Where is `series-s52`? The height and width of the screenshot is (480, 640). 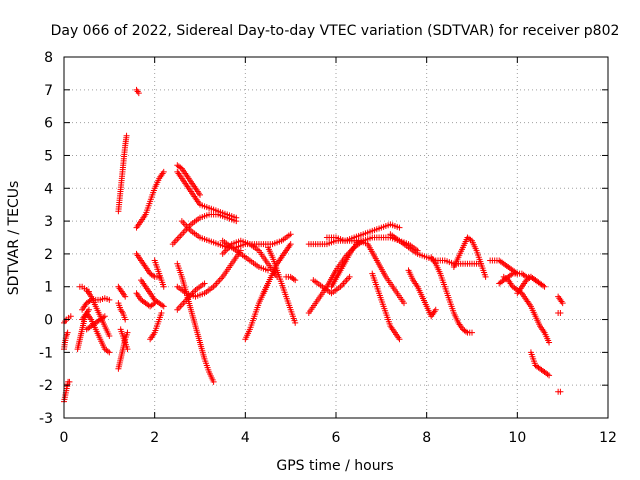
series-s52 is located at coordinates (559, 391).